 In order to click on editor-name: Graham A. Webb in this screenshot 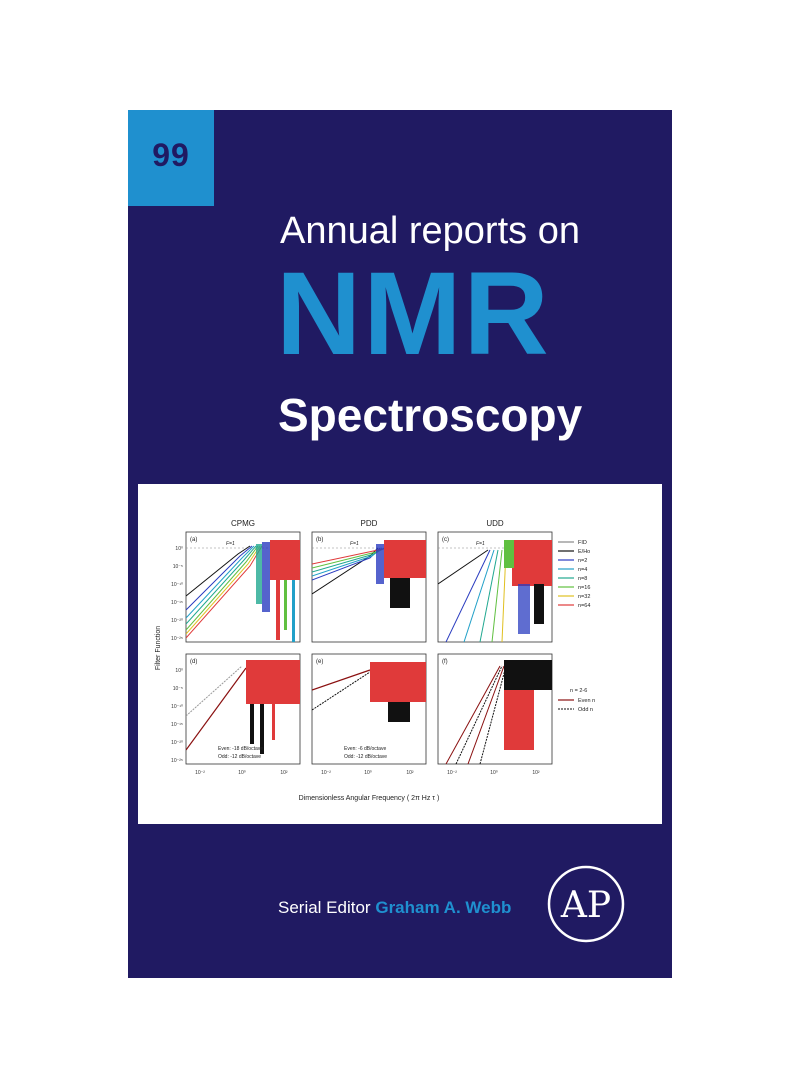, I will do `click(443, 907)`.